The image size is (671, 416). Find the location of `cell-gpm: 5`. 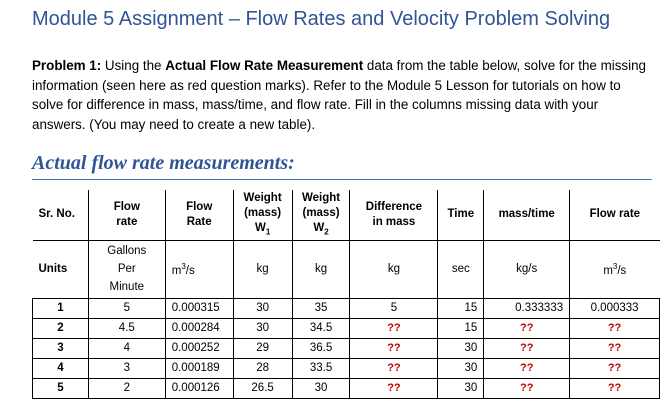

cell-gpm: 5 is located at coordinates (126, 308).